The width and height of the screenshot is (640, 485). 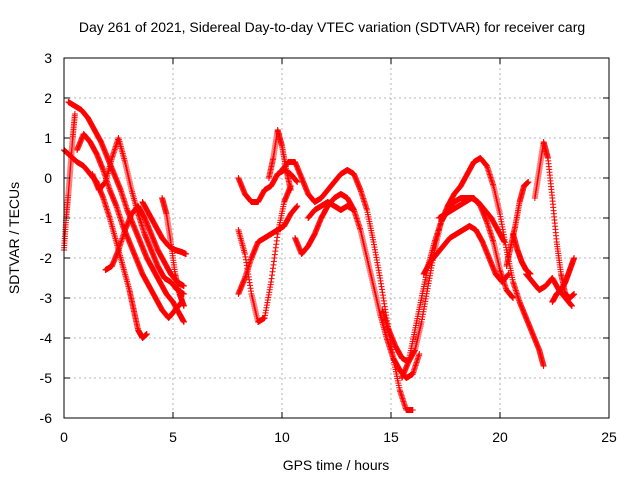 I want to click on x-tick-label: 0, so click(x=64, y=437).